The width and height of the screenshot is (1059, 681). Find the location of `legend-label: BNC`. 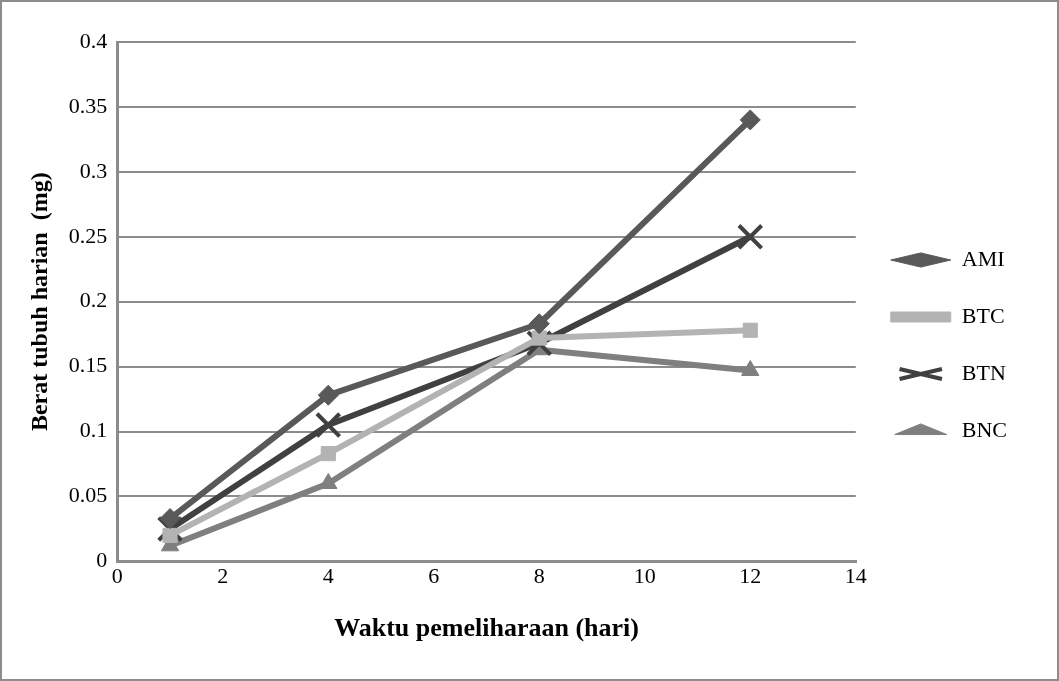

legend-label: BNC is located at coordinates (984, 429).